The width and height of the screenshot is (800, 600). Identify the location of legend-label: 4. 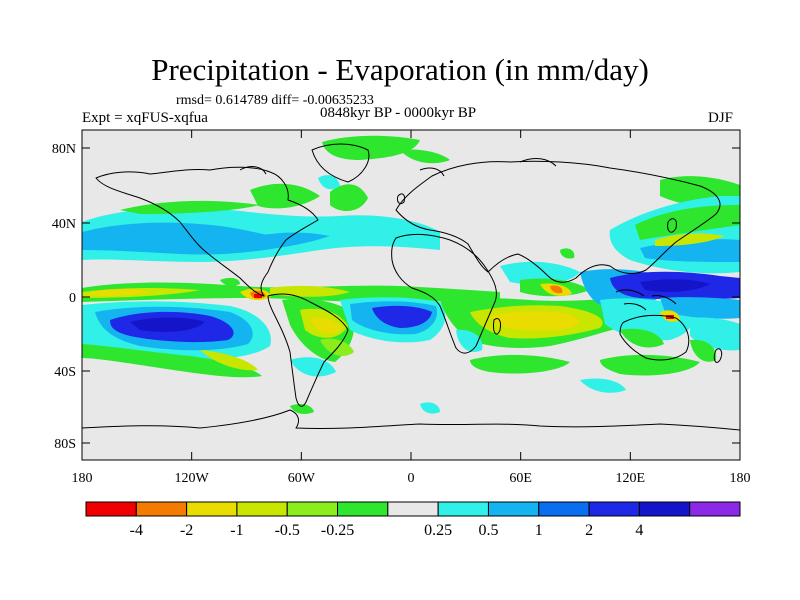
(639, 530).